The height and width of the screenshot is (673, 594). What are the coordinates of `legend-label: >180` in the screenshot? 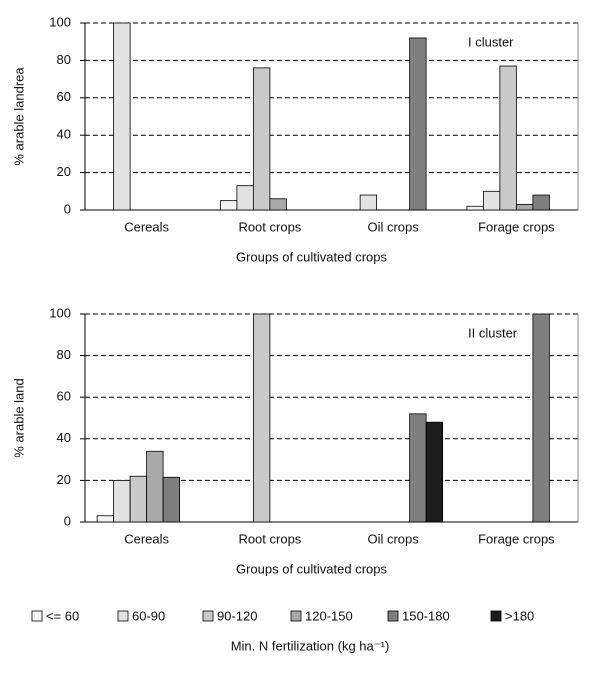 It's located at (519, 615).